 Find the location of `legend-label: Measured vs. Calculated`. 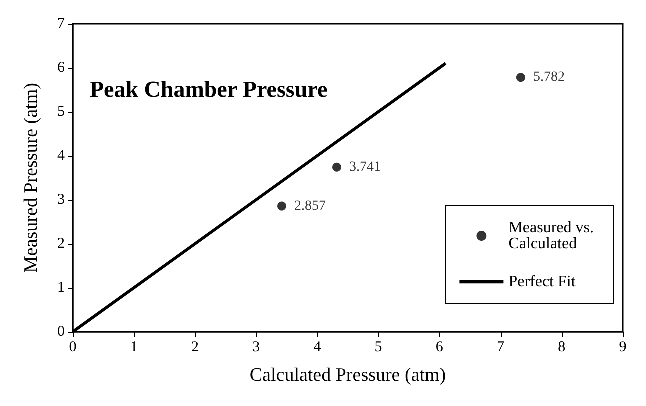

legend-label: Measured vs. Calculated is located at coordinates (553, 236).